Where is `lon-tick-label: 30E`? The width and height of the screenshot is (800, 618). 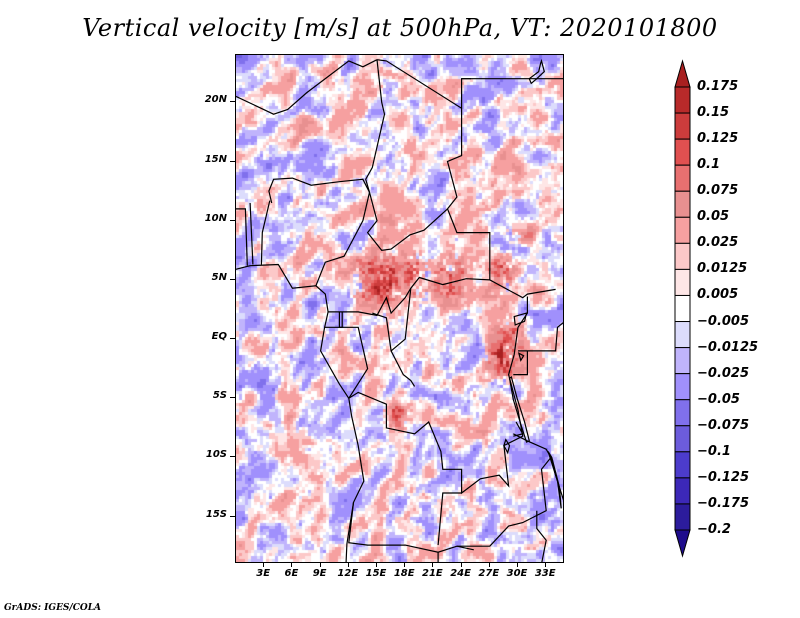
lon-tick-label: 30E is located at coordinates (517, 573).